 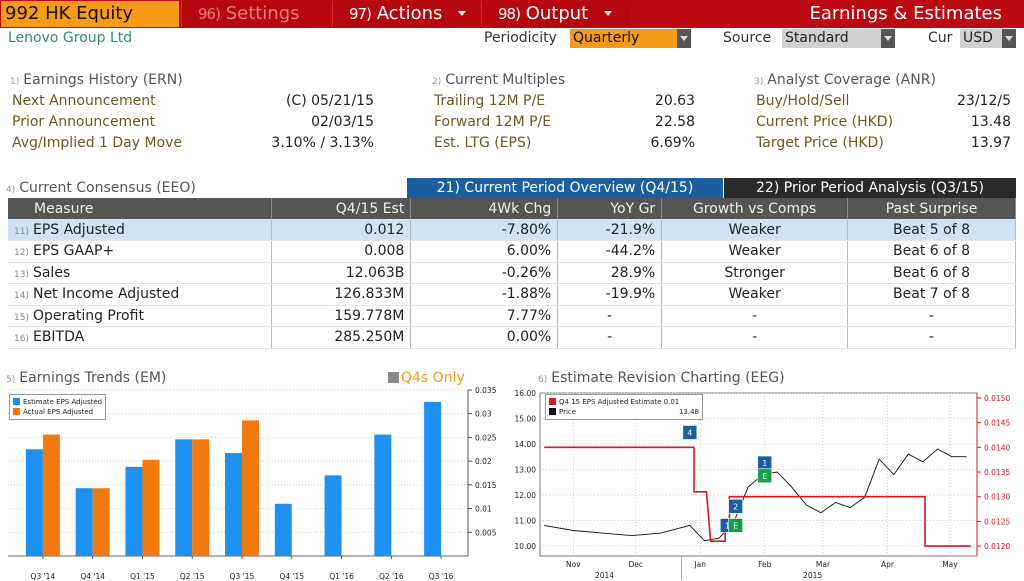 What do you see at coordinates (486, 532) in the screenshot?
I see `y-tick-label: 0.005` at bounding box center [486, 532].